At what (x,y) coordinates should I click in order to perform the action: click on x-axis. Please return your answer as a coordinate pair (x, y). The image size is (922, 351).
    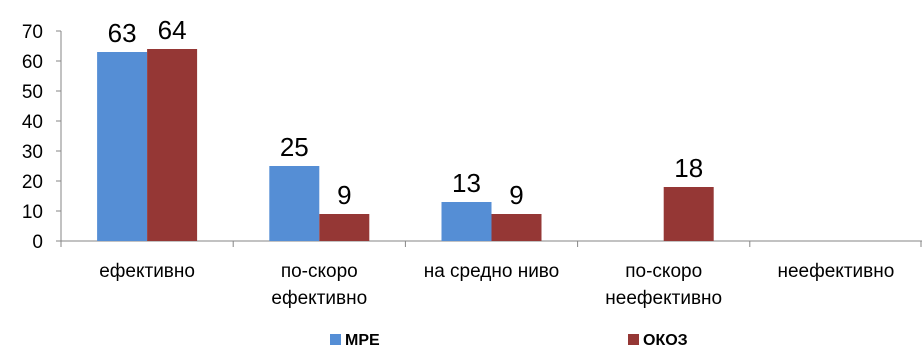
    Looking at the image, I should click on (491, 243).